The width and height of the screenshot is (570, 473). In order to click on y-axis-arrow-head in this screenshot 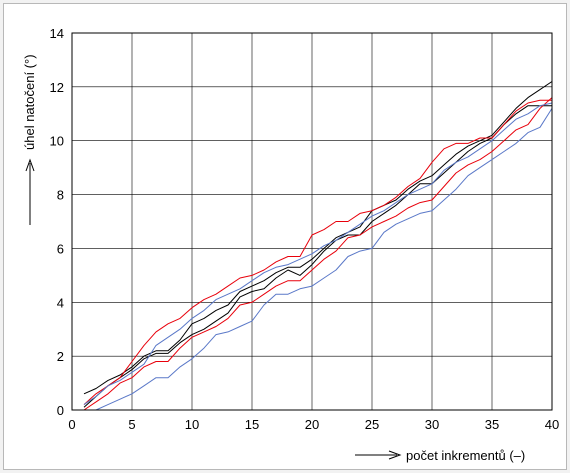, I will do `click(30, 165)`.